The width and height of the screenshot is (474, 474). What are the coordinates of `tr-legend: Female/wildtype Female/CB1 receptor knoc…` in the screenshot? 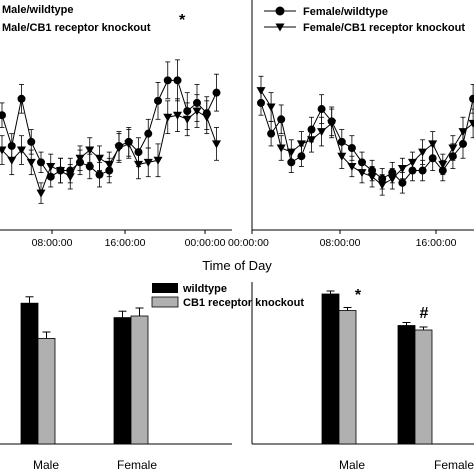 It's located at (364, 20).